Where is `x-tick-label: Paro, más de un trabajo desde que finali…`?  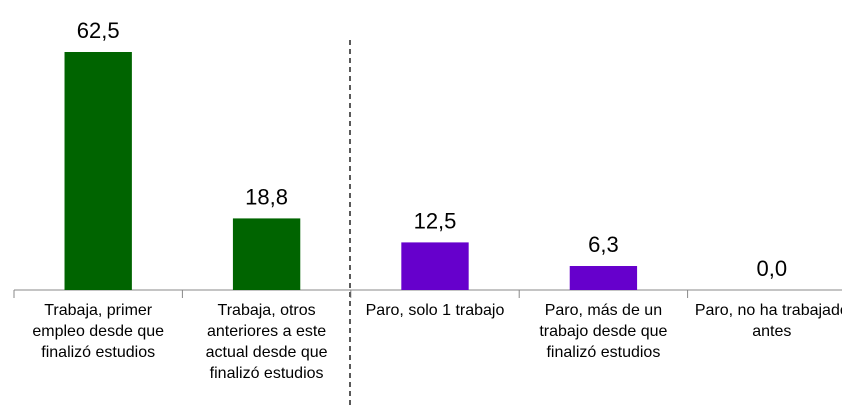 x-tick-label: Paro, más de un trabajo desde que finali… is located at coordinates (603, 331).